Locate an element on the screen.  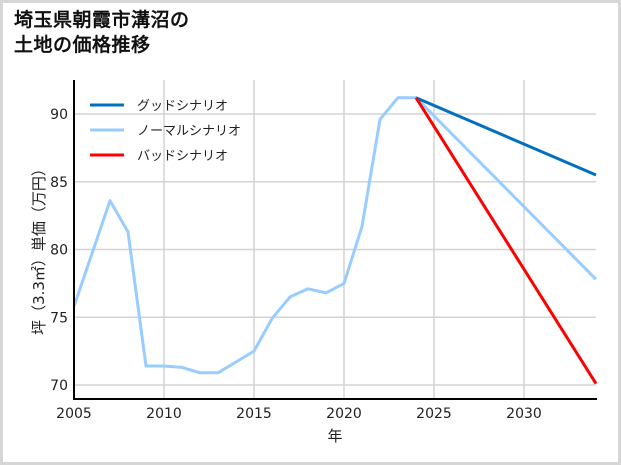
y-tick-labels: 90 85 80 75 70 is located at coordinates (59, 250).